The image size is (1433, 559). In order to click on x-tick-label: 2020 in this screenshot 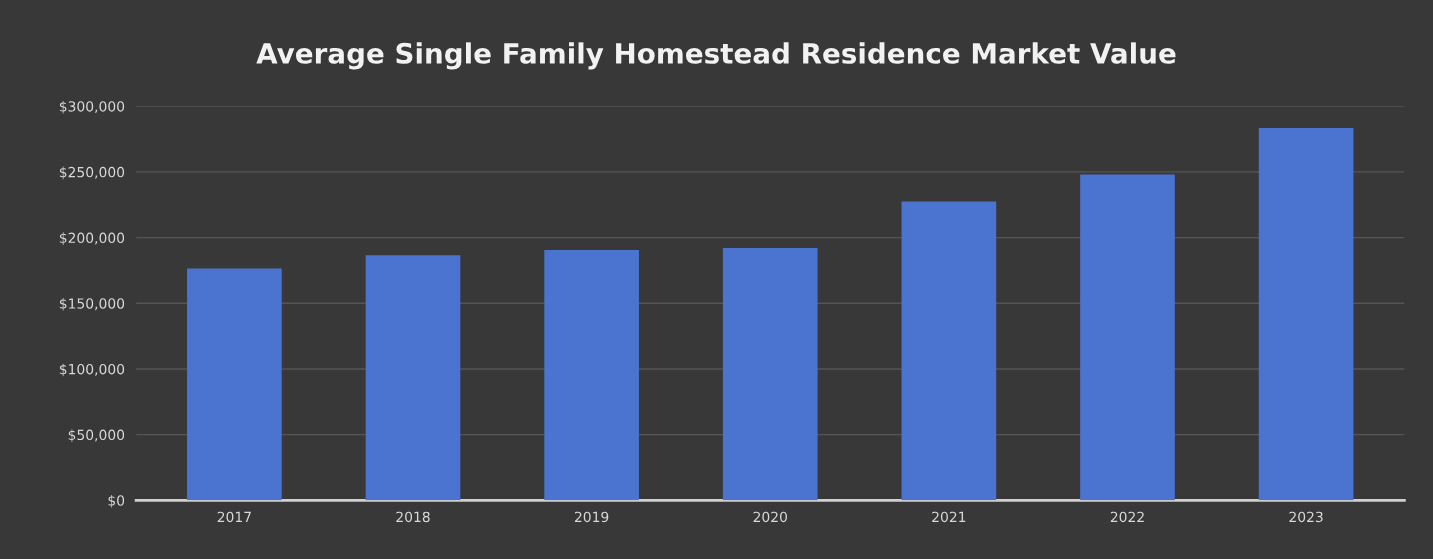, I will do `click(770, 517)`.